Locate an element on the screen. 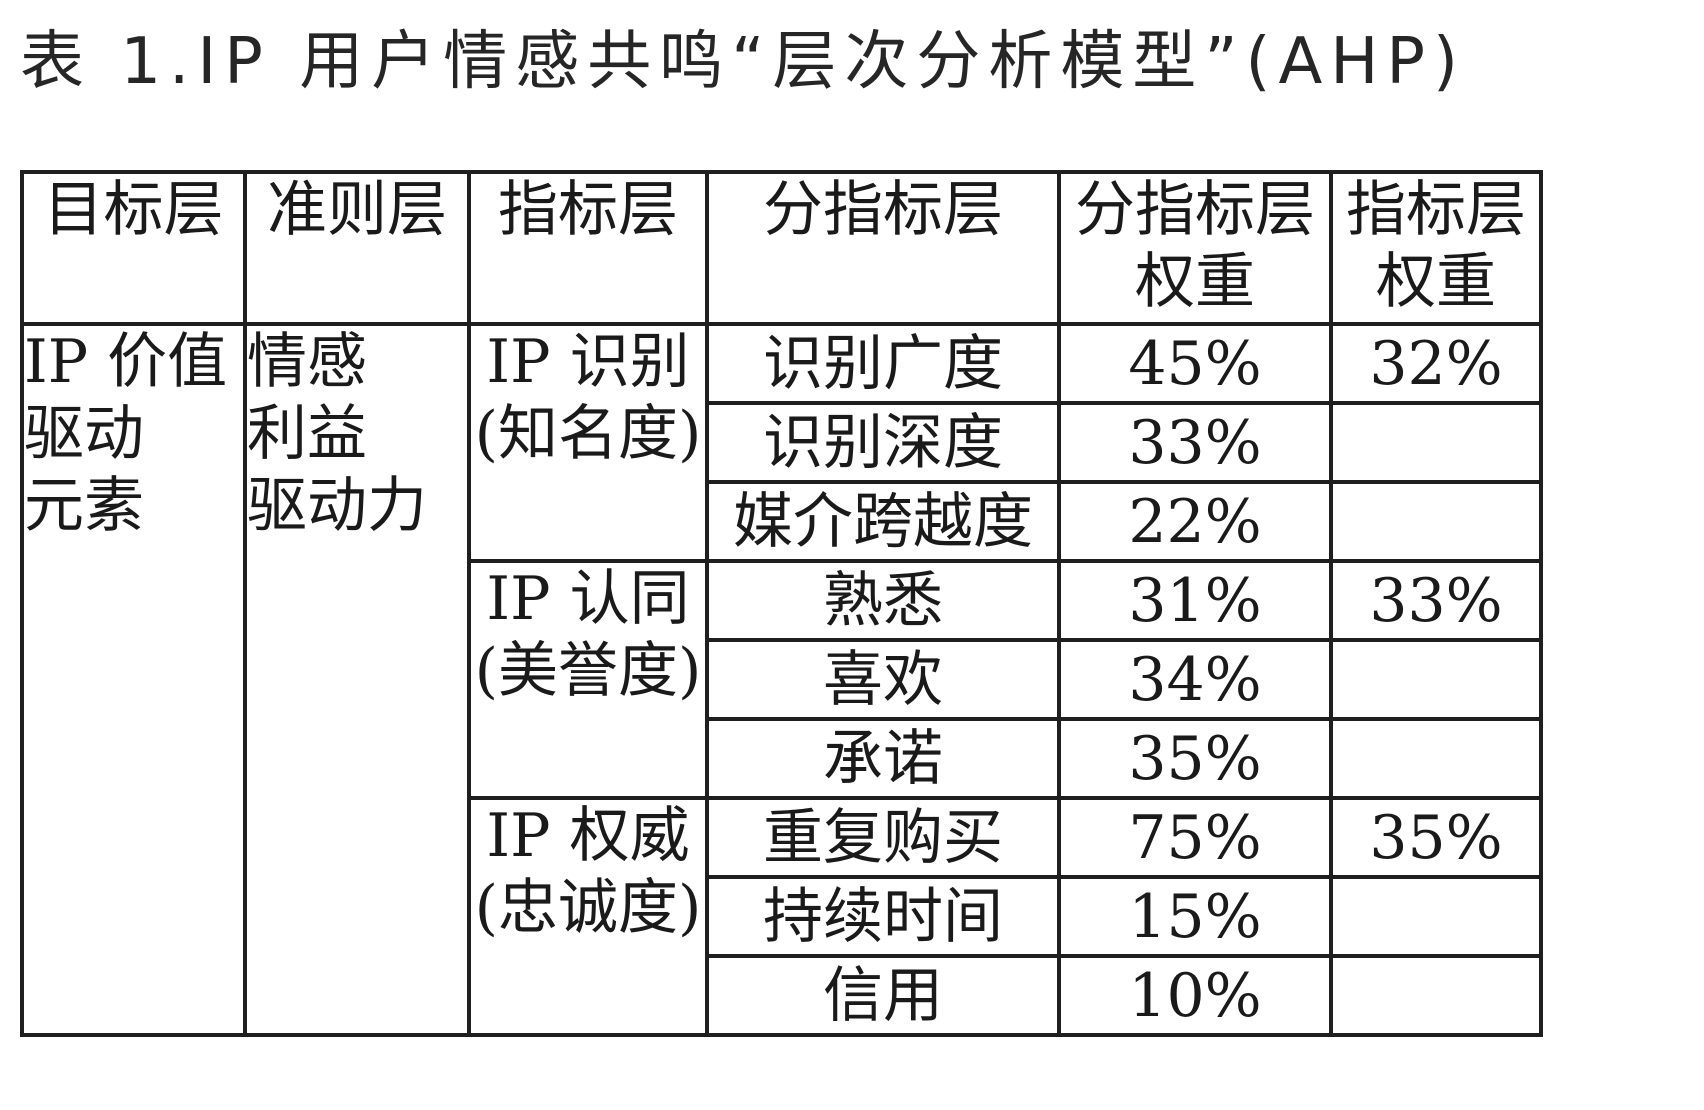 The width and height of the screenshot is (1704, 1110). header-sub-indicator-weight: 分指标层 权重 is located at coordinates (1195, 248).